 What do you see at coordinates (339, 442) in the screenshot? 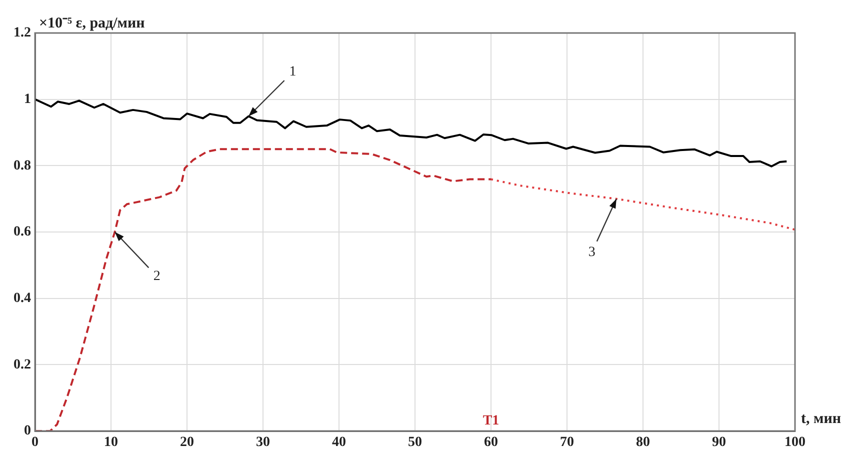
I see `x-tick-label: 40` at bounding box center [339, 442].